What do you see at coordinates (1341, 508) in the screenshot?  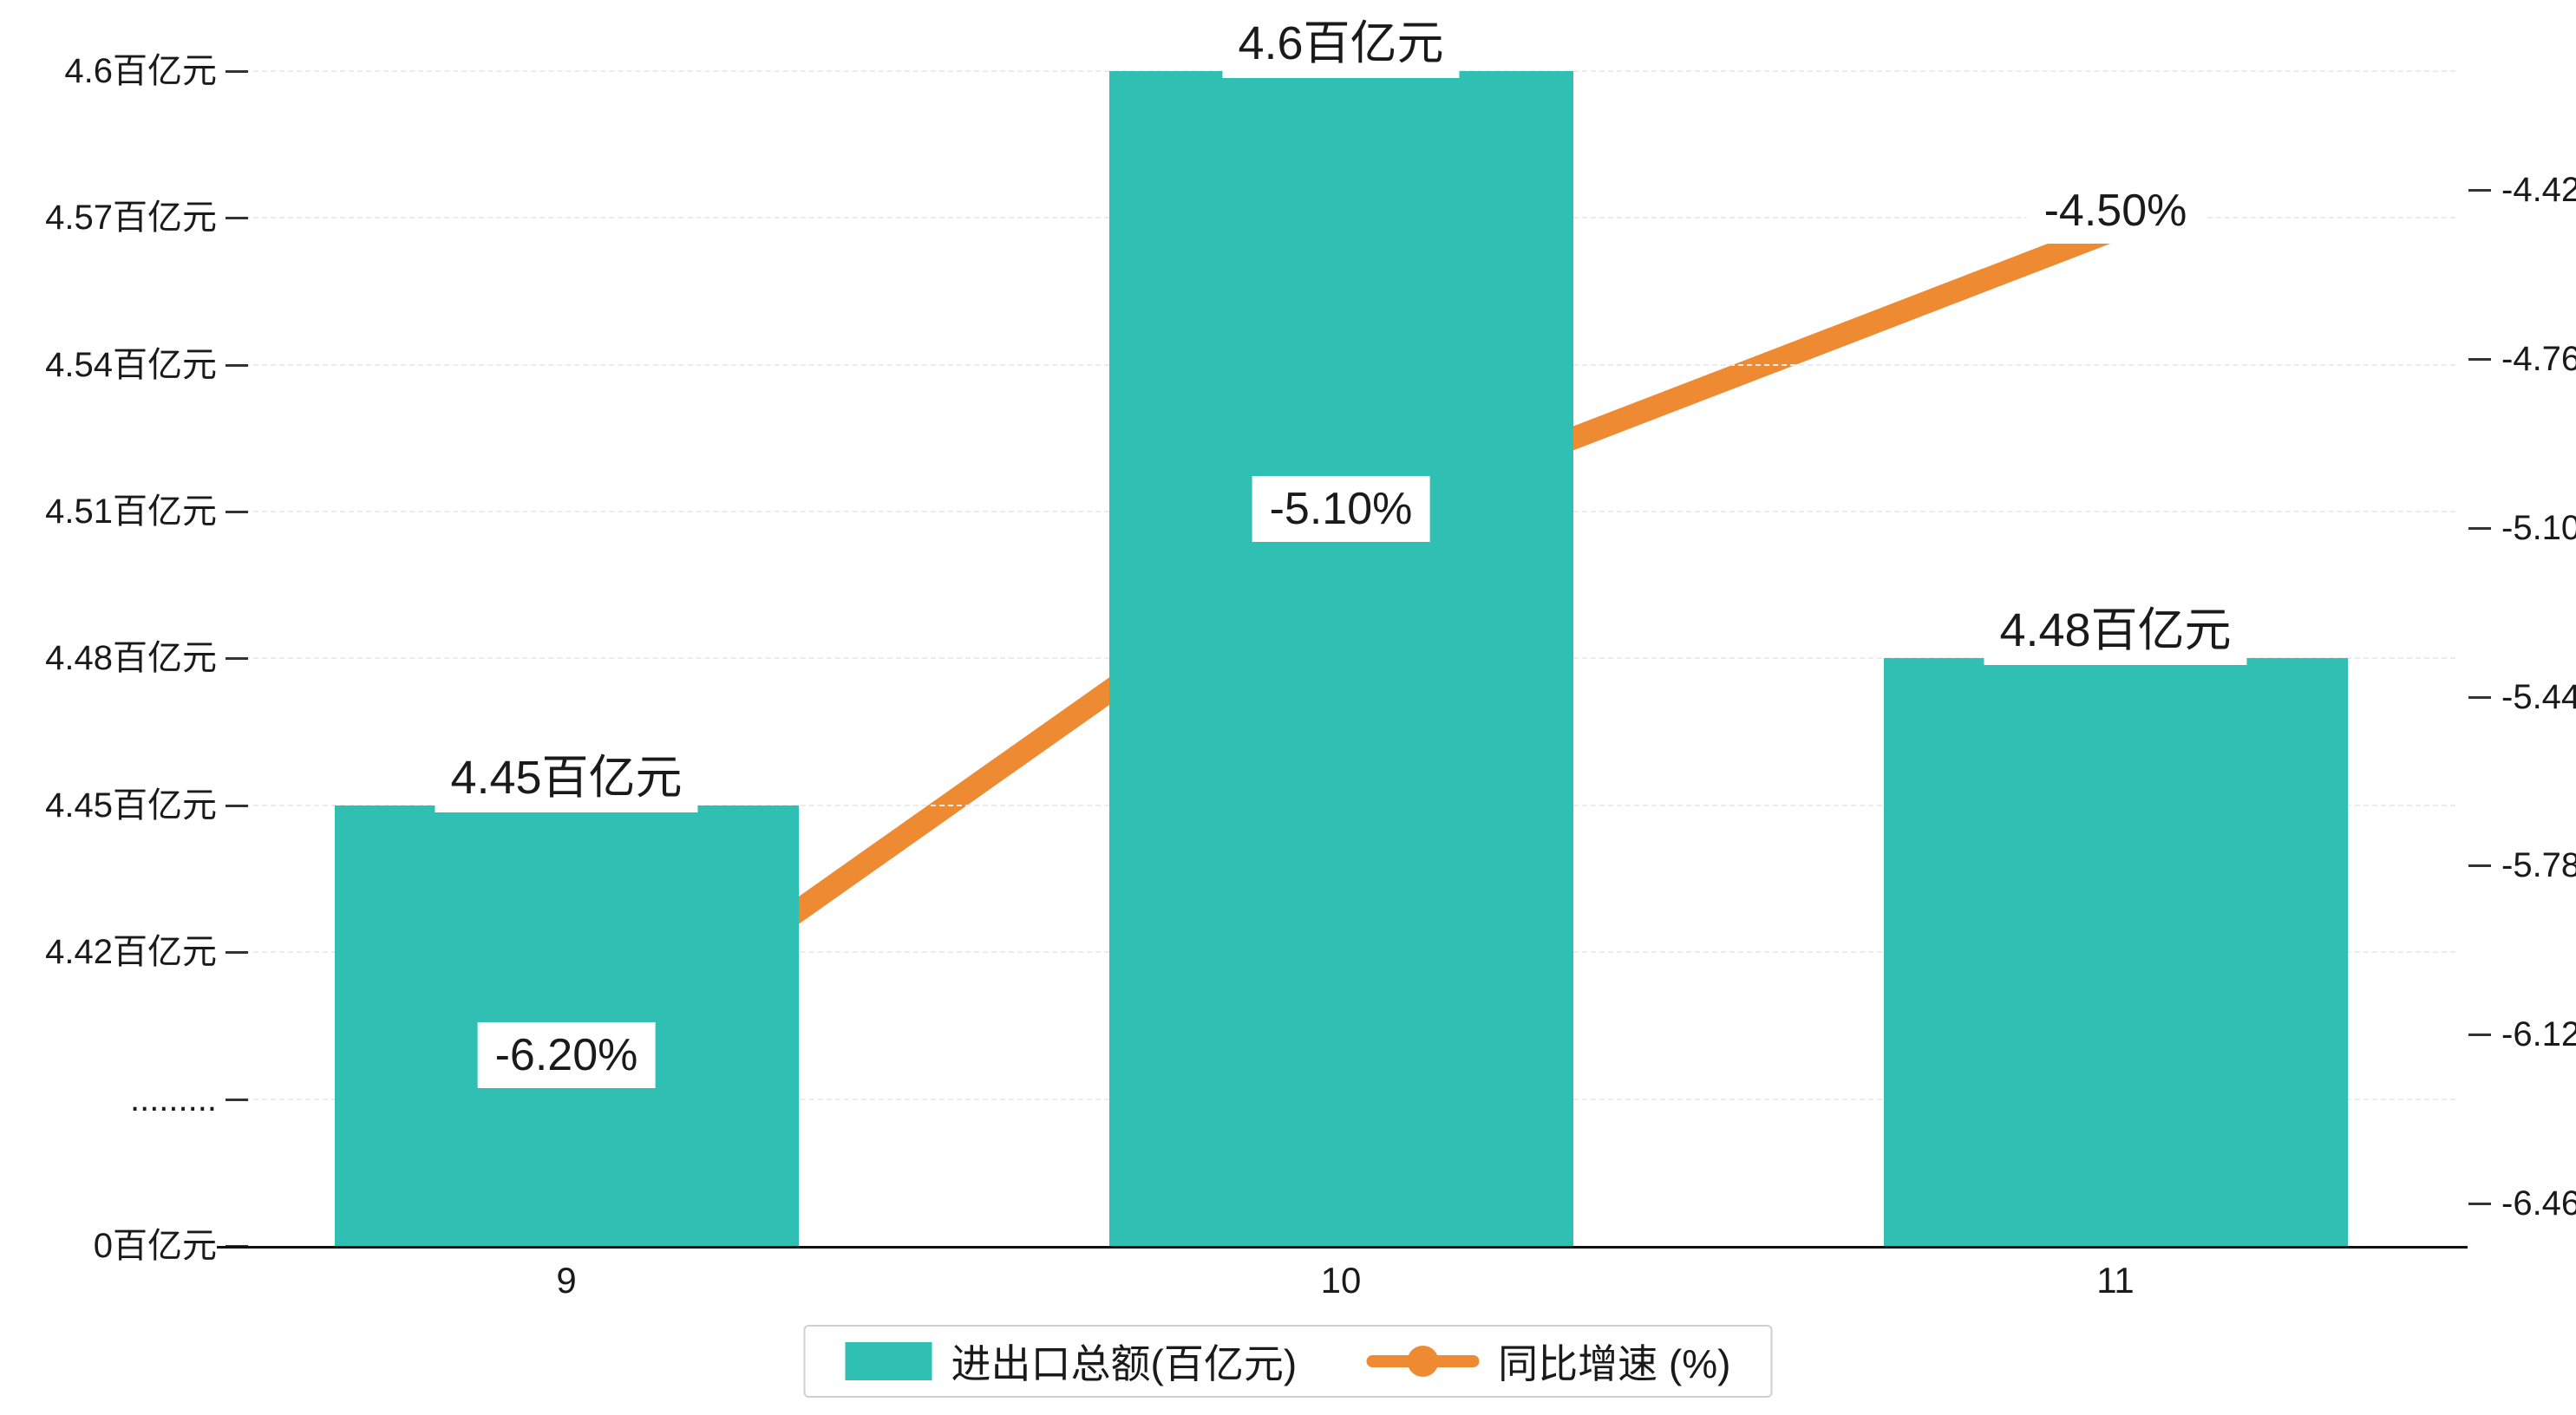 I see `line-point-label: -5.10%` at bounding box center [1341, 508].